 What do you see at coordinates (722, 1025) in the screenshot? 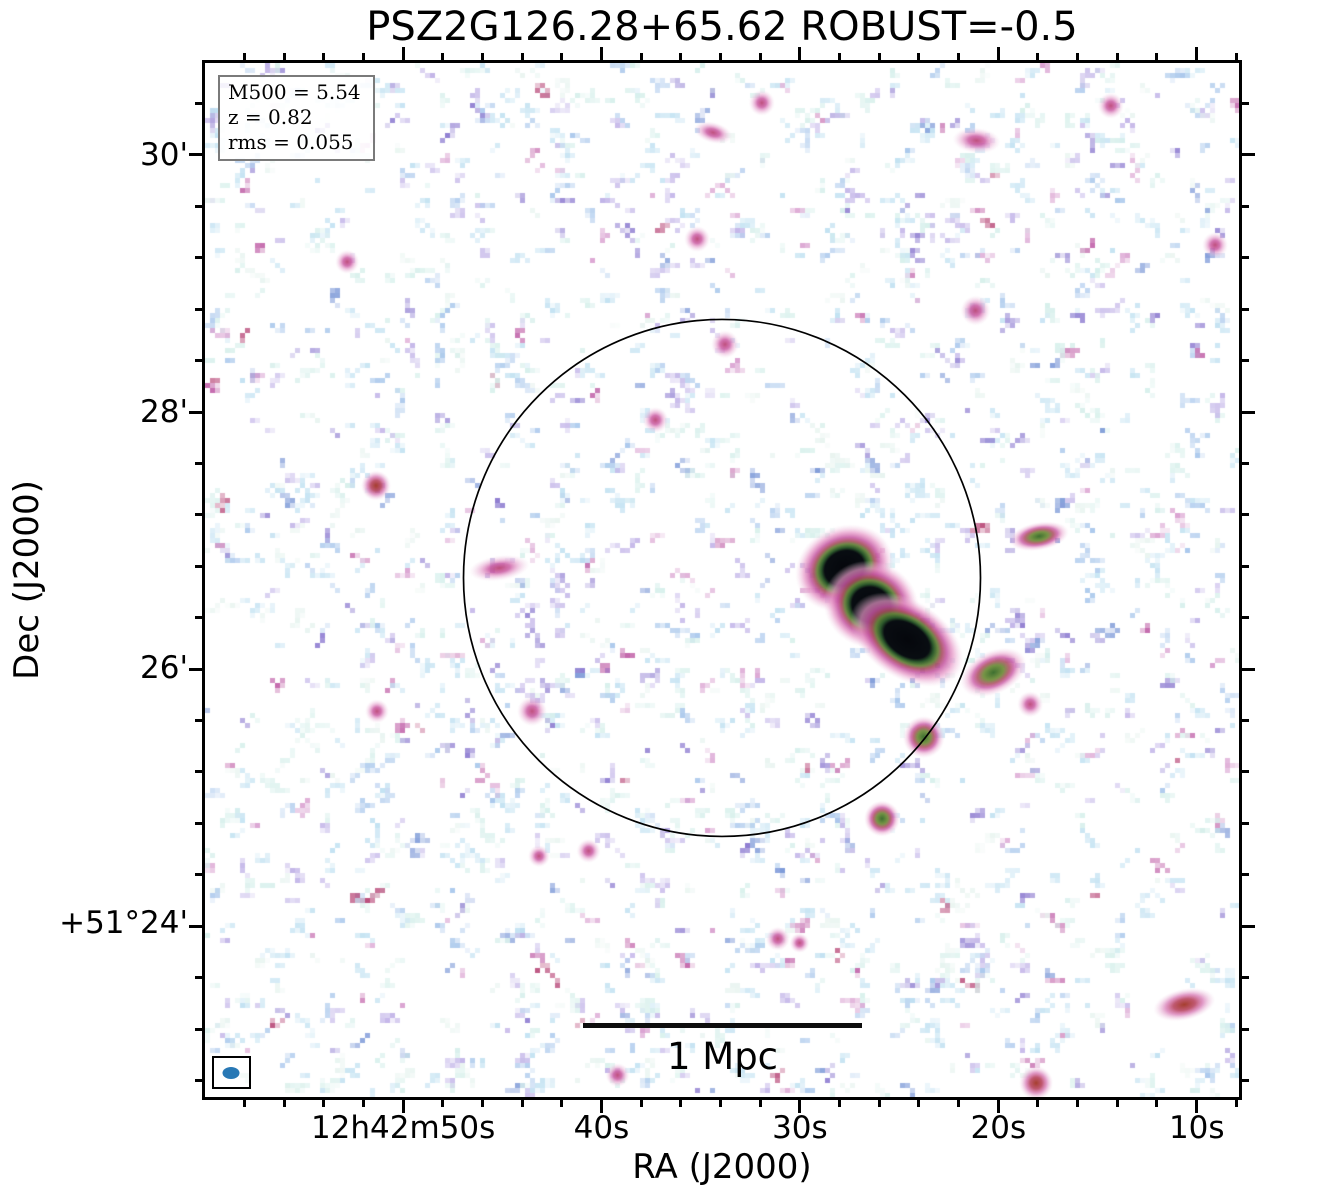
I see `scale-bar` at bounding box center [722, 1025].